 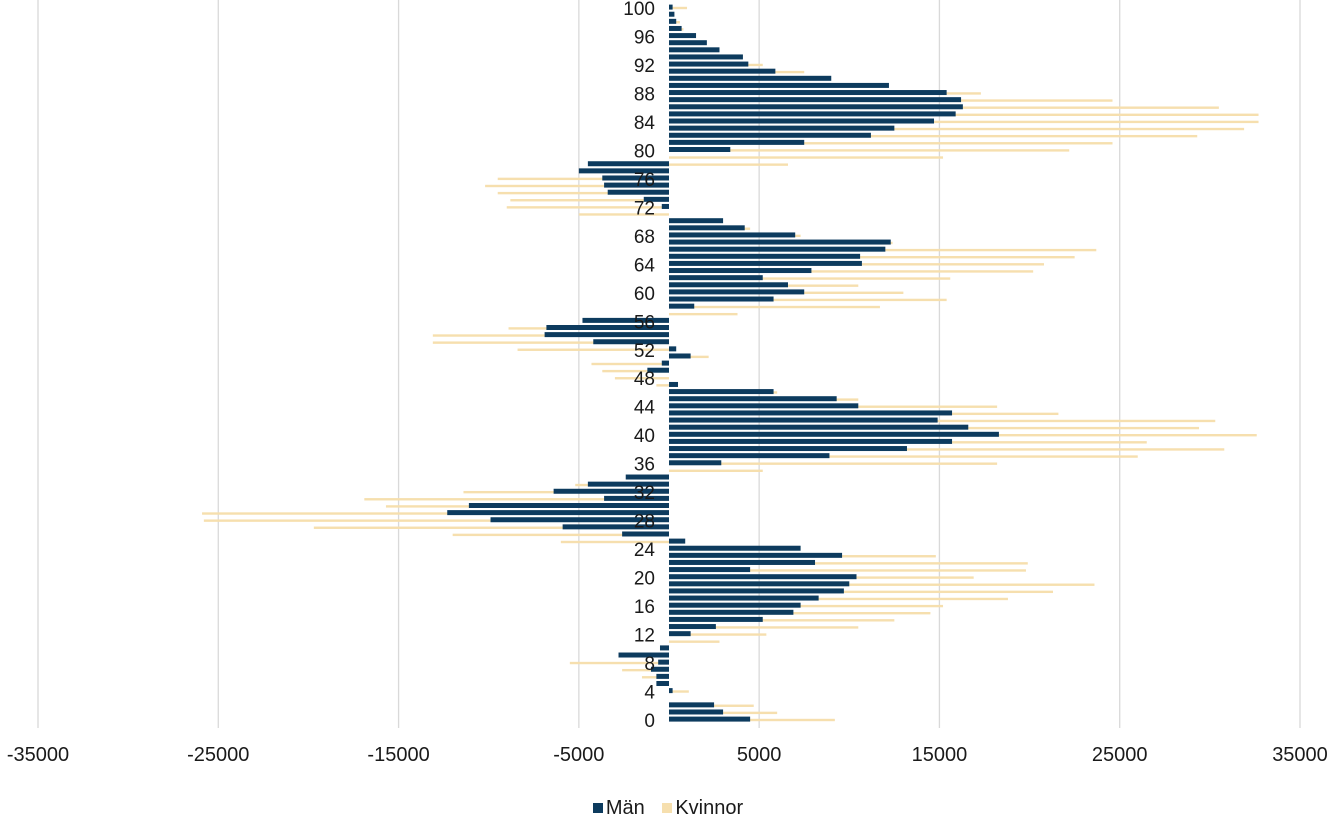 I want to click on x-tick-label: -35000, so click(x=38, y=755).